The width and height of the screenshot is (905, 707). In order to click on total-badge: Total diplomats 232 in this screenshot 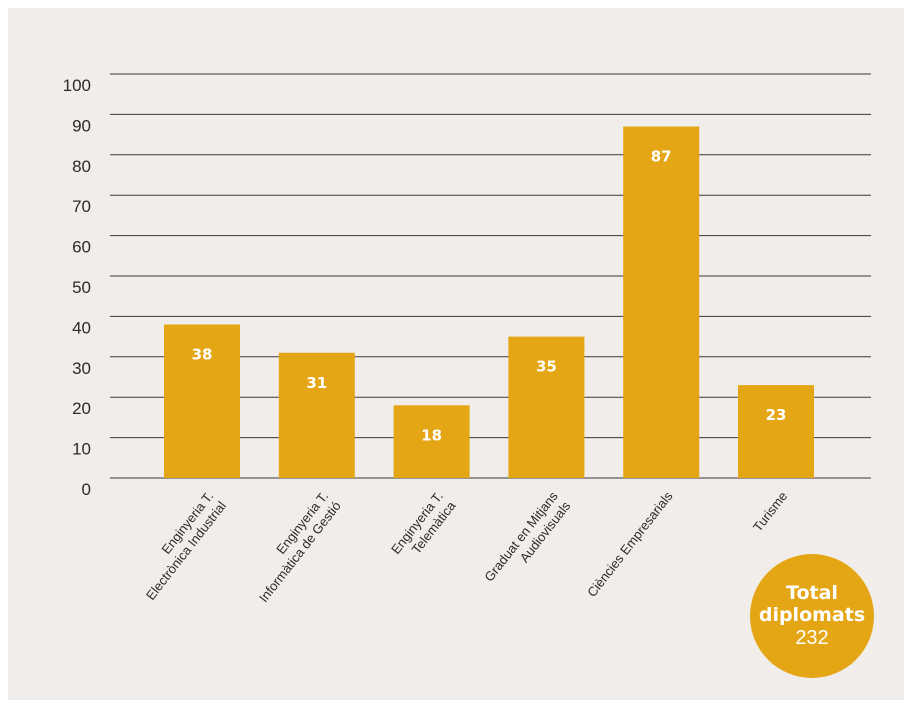, I will do `click(812, 616)`.